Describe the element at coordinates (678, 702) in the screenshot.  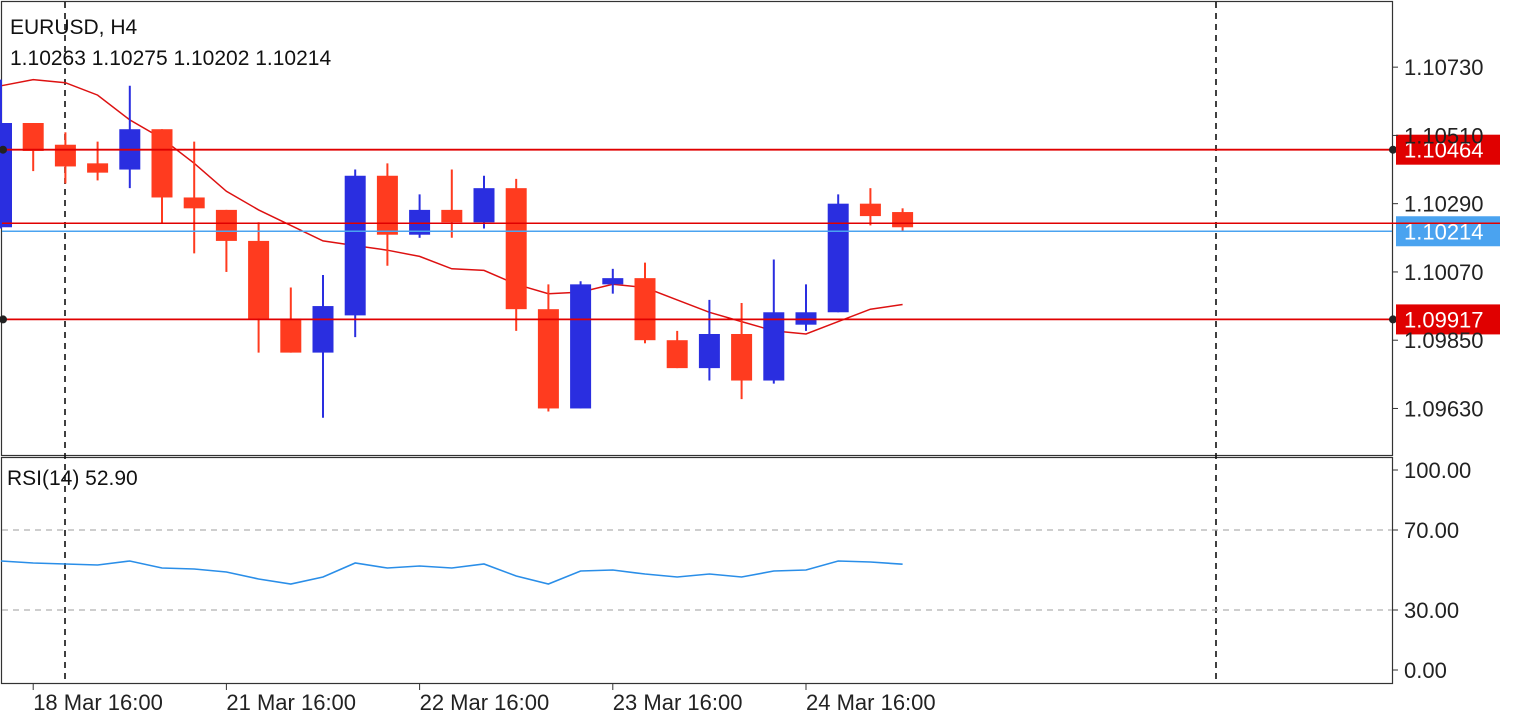
I see `time-tick-label: 23 Mar 16:00` at that location.